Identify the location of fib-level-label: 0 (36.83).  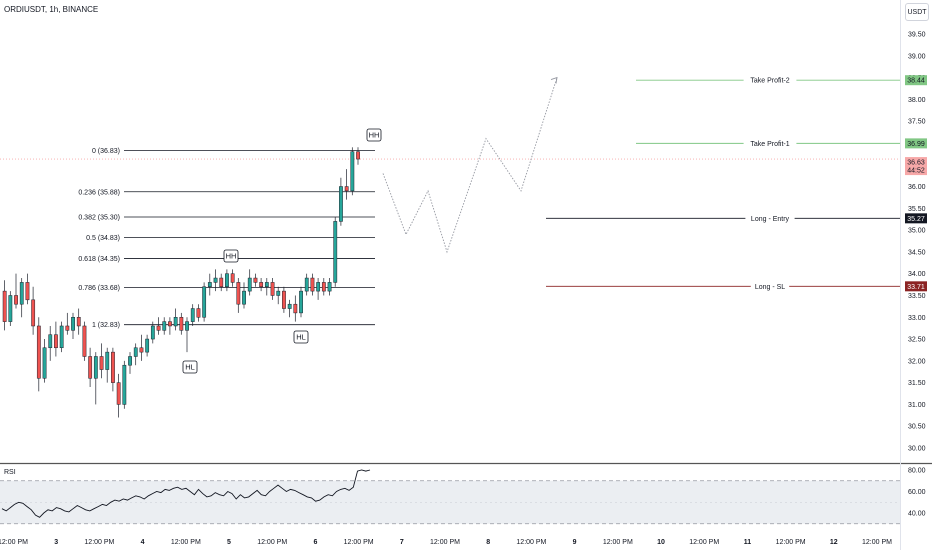
(106, 151).